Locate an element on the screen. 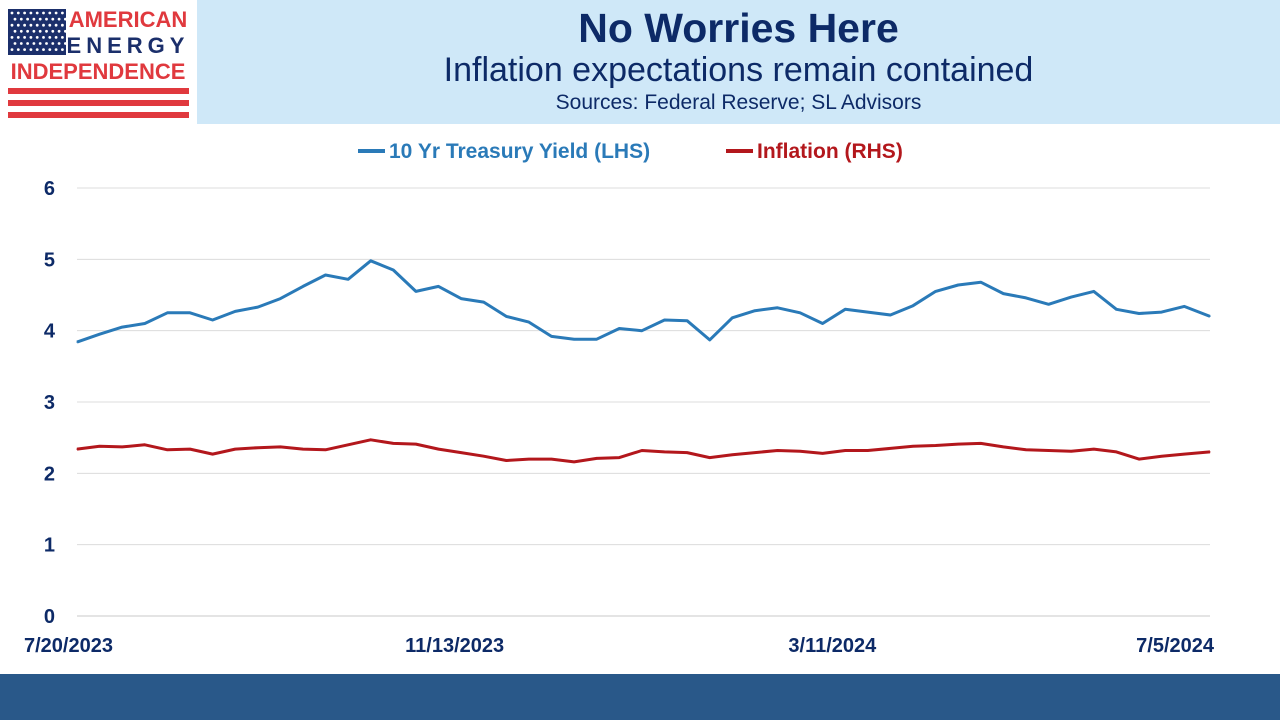  page-subtitle: Inflation expectations remain contained is located at coordinates (738, 70).